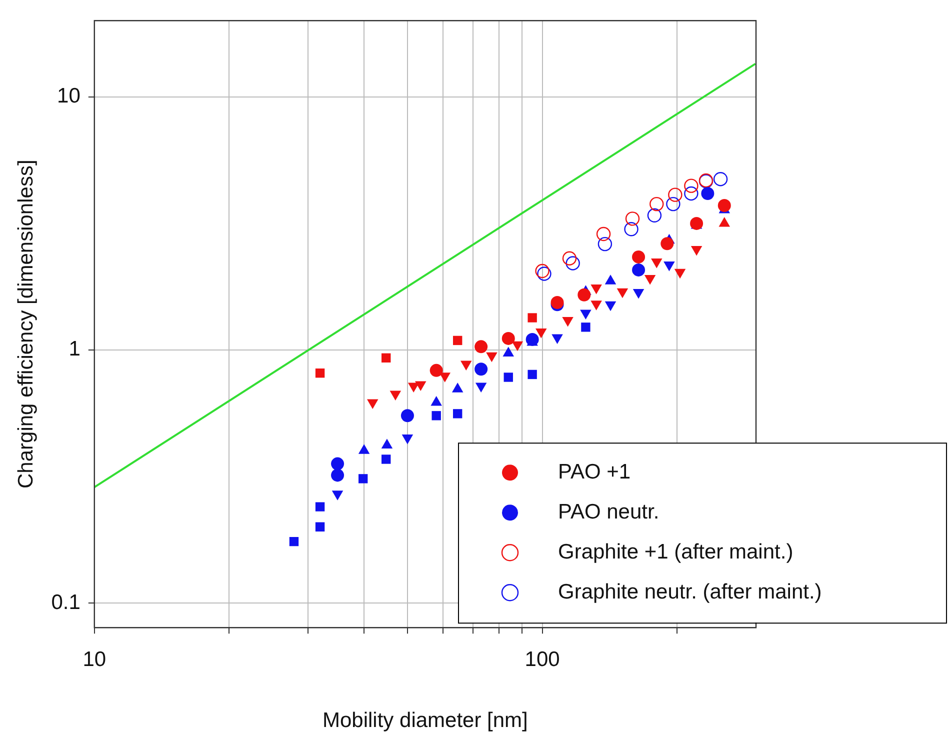 The image size is (948, 748). Describe the element at coordinates (425, 720) in the screenshot. I see `x-axis-title: Mobility diameter [nm]` at that location.